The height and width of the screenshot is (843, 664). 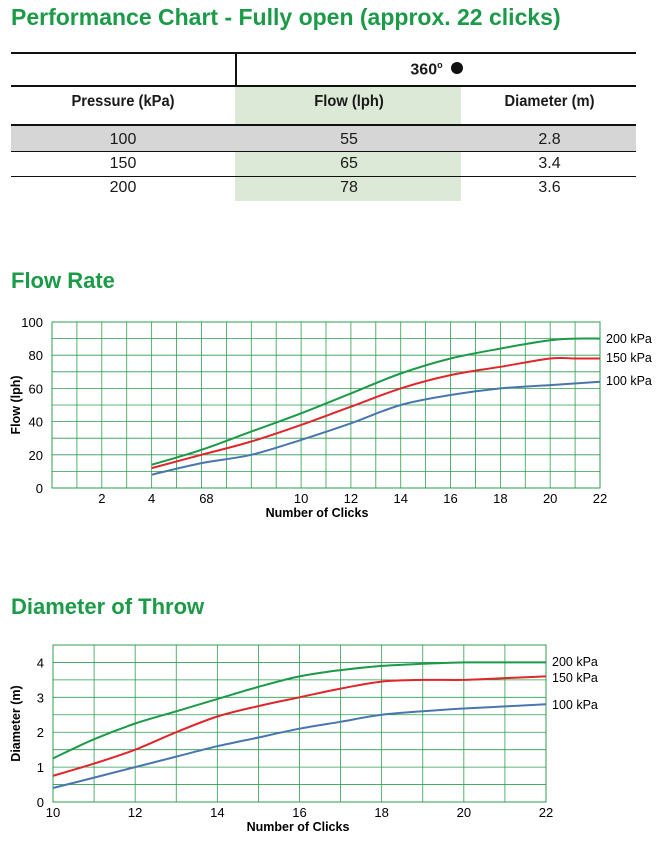 What do you see at coordinates (40, 732) in the screenshot?
I see `y-tick-label: 2` at bounding box center [40, 732].